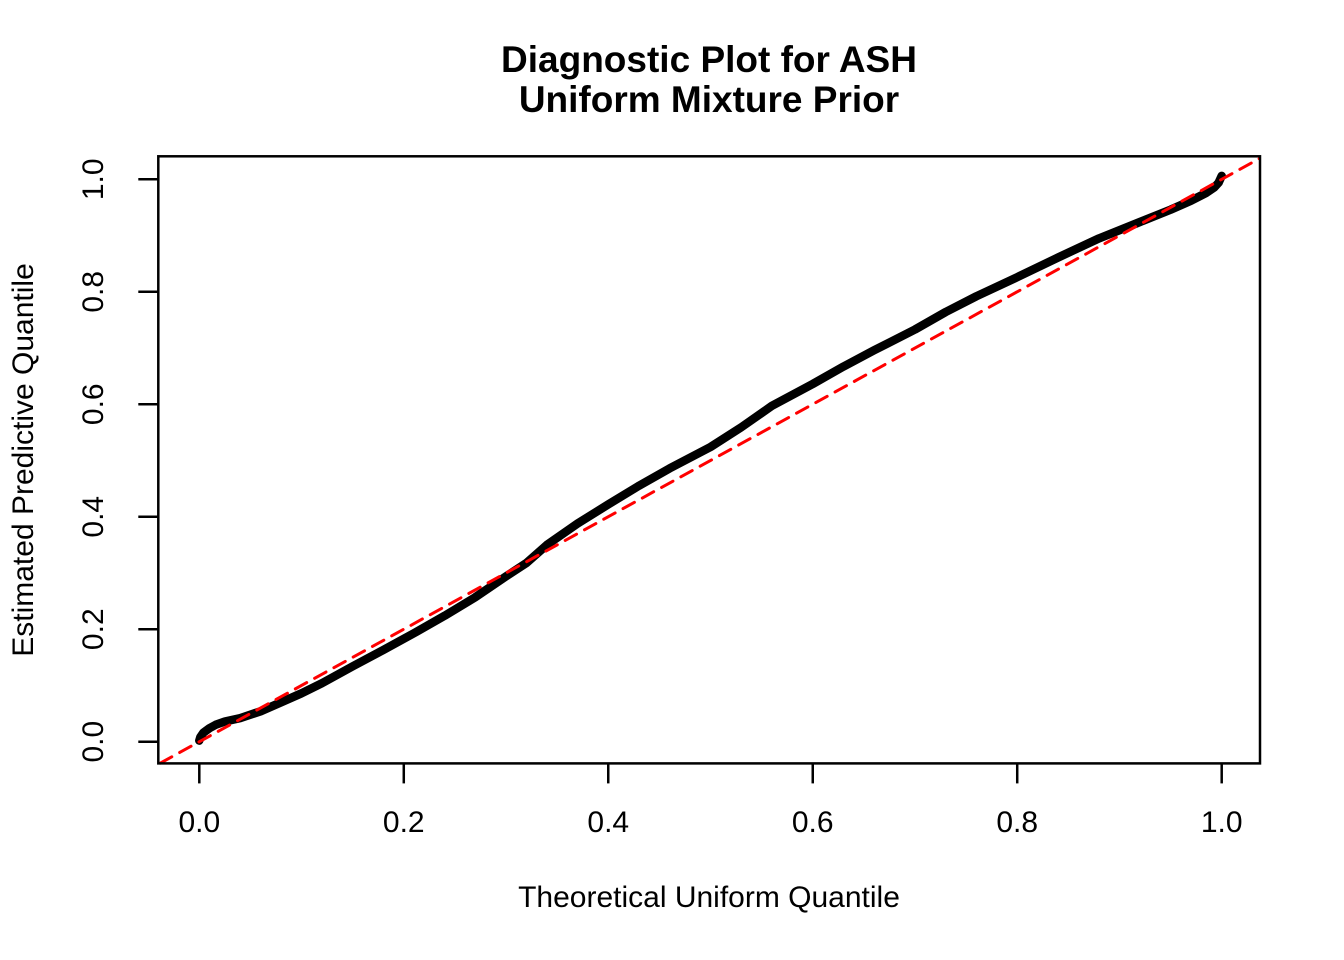  What do you see at coordinates (93, 629) in the screenshot?
I see `y-axis-tick-label: 0.2` at bounding box center [93, 629].